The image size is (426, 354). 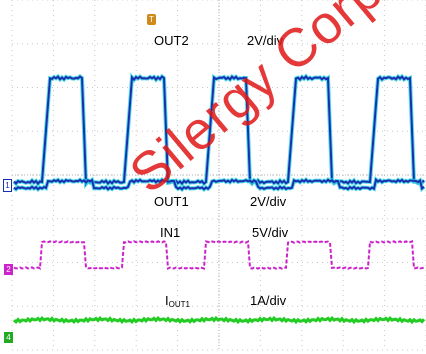 What do you see at coordinates (219, 320) in the screenshot?
I see `series-iout1-trace` at bounding box center [219, 320].